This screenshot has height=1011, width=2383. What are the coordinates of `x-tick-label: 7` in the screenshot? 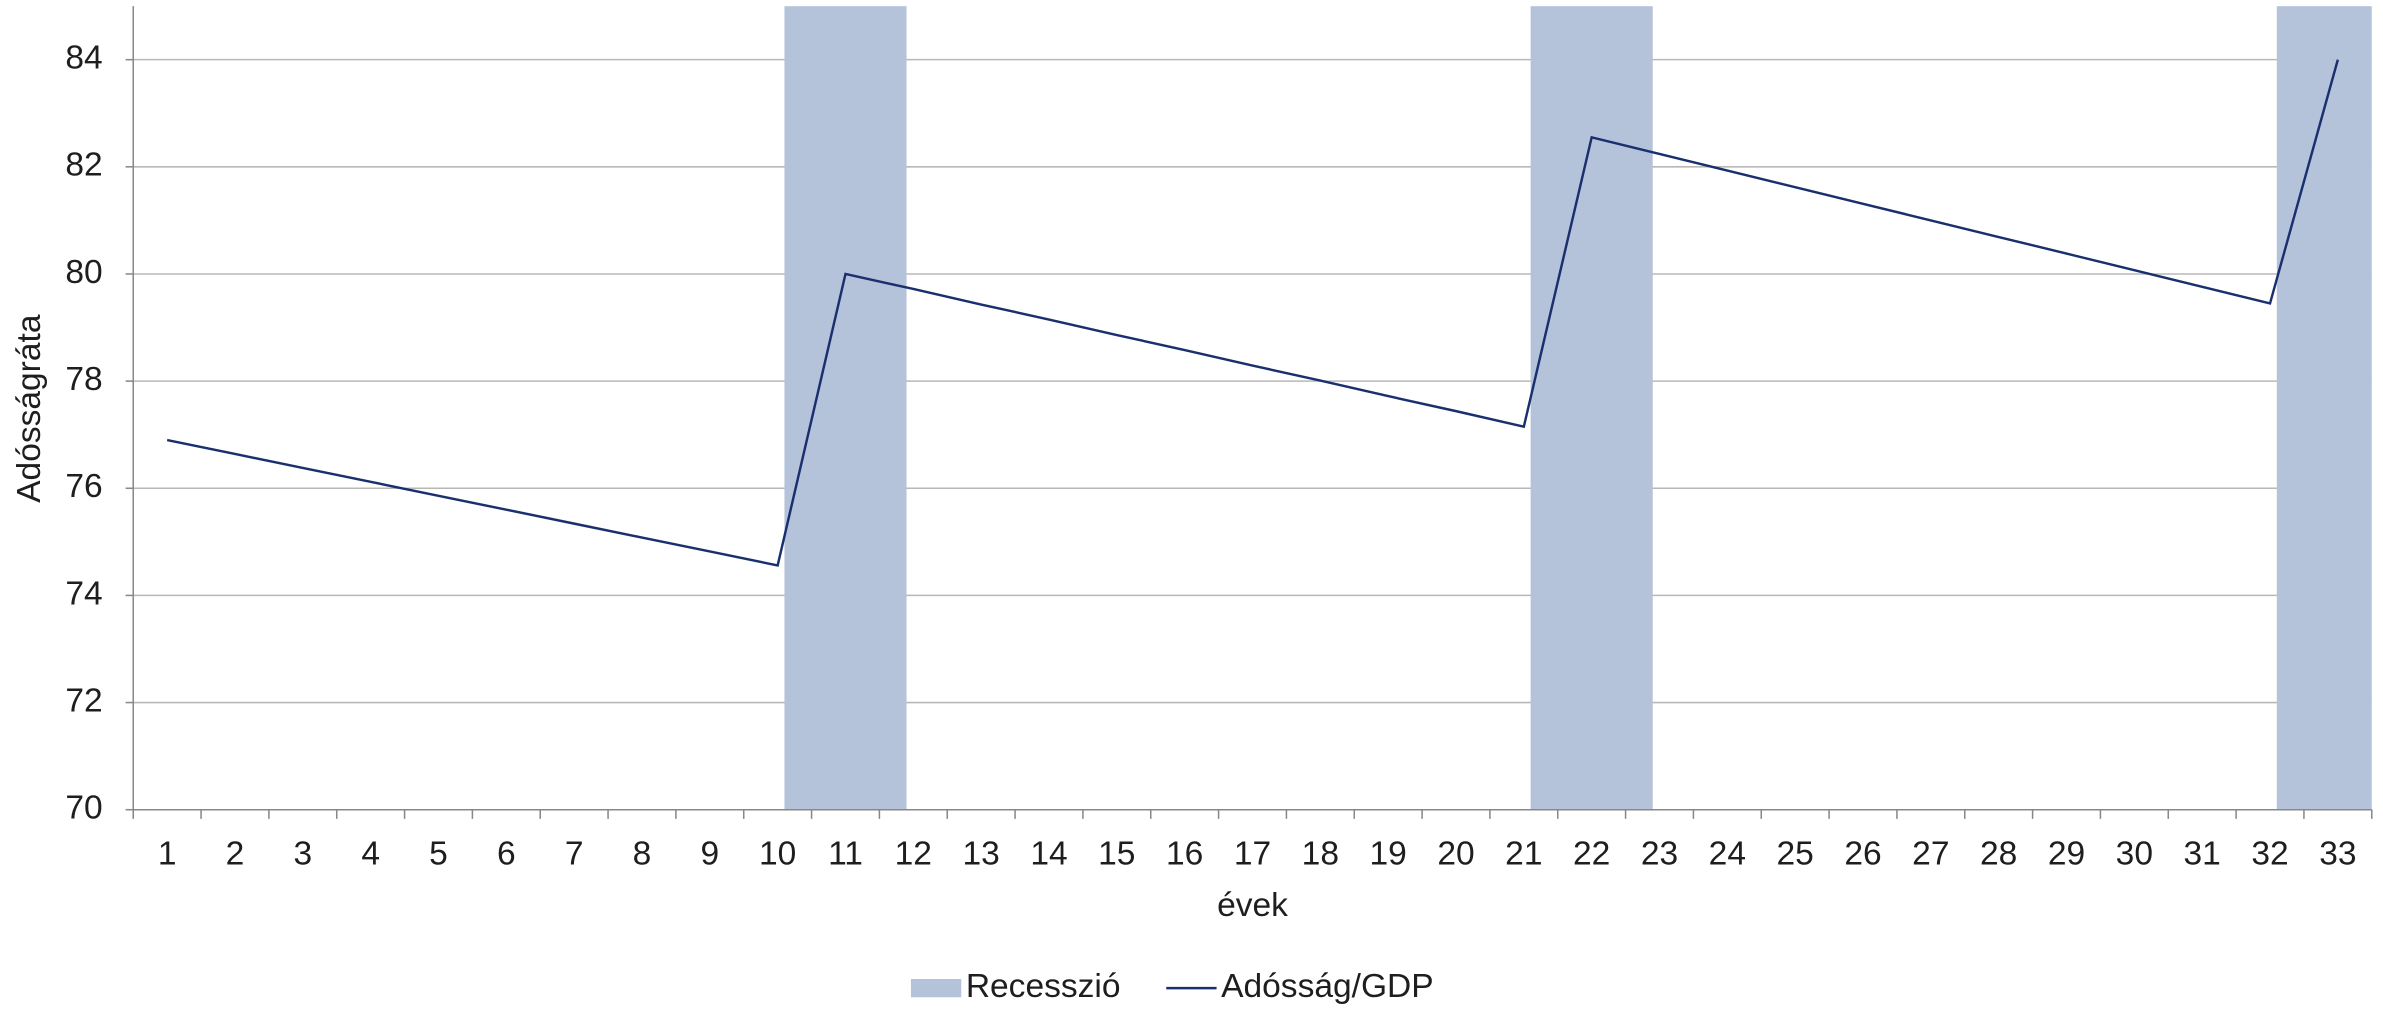 It's located at (574, 853).